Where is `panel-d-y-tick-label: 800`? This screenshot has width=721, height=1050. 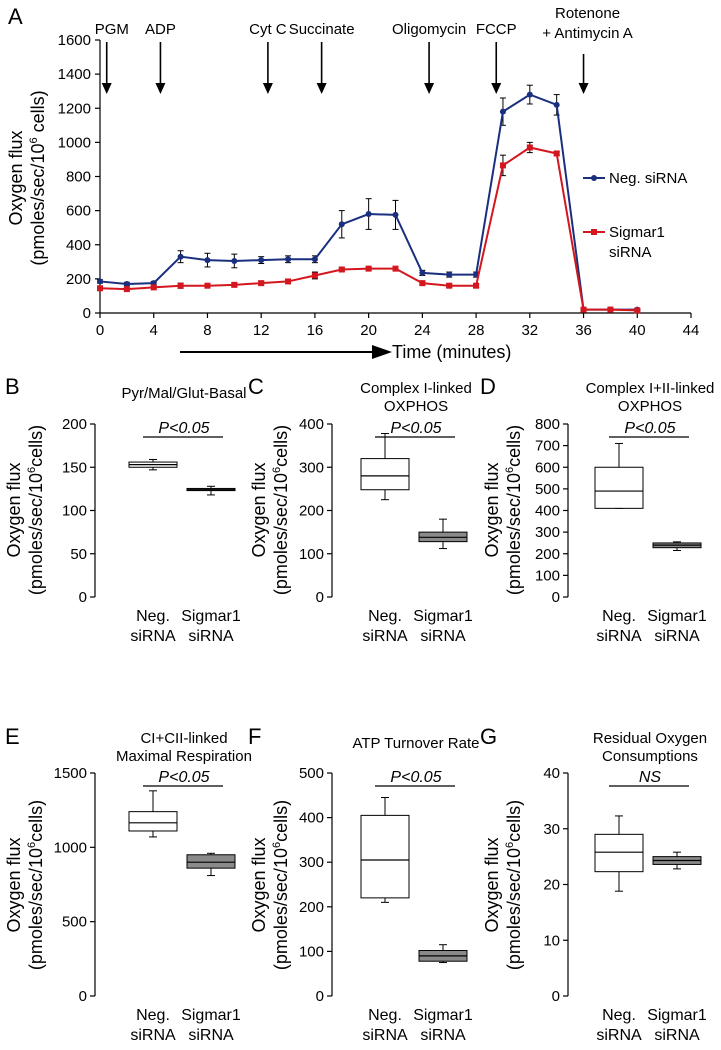 panel-d-y-tick-label: 800 is located at coordinates (547, 424).